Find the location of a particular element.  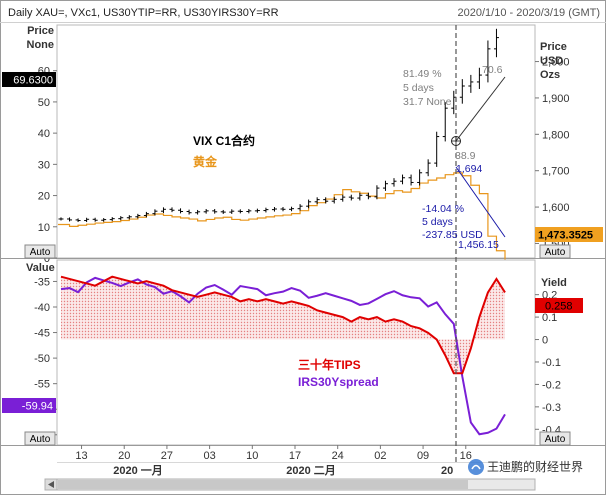

top-left-tick-label: 0 is located at coordinates (47, 259).